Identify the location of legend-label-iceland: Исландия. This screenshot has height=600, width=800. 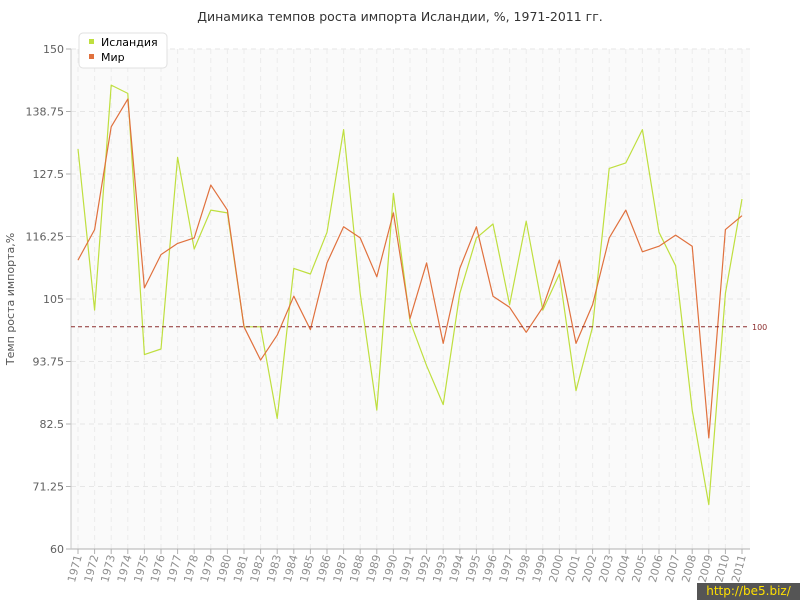
(129, 42).